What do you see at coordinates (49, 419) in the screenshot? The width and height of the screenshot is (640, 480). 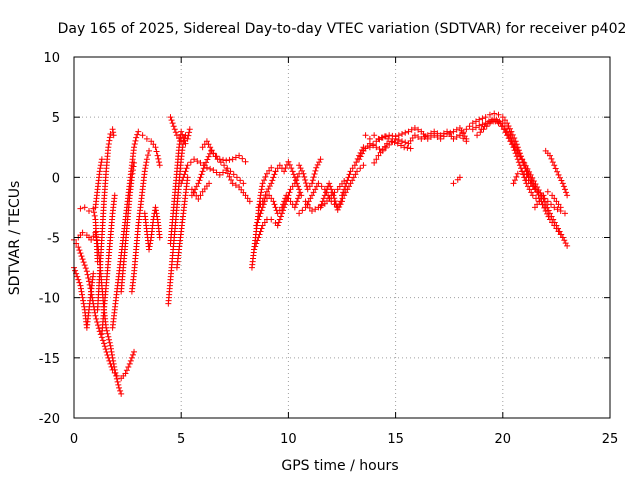 I see `y-tick-label: -20` at bounding box center [49, 419].